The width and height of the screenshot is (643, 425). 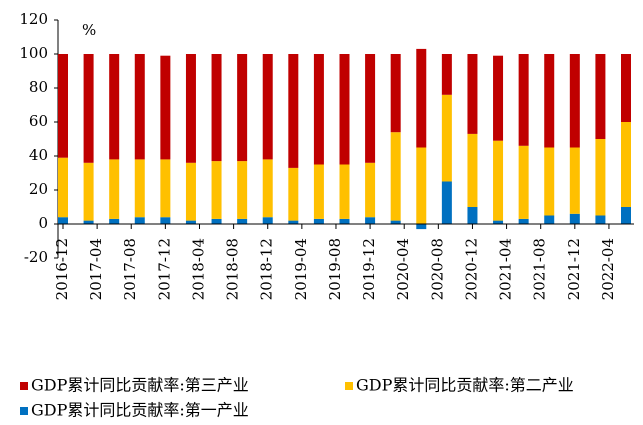 I want to click on x-tick-label: 2021-04, so click(x=506, y=269).